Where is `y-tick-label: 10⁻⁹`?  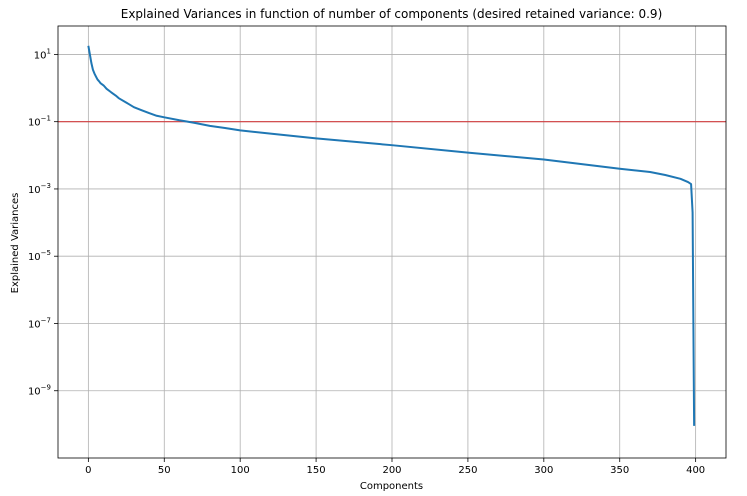
y-tick-label: 10⁻⁹ is located at coordinates (39, 391).